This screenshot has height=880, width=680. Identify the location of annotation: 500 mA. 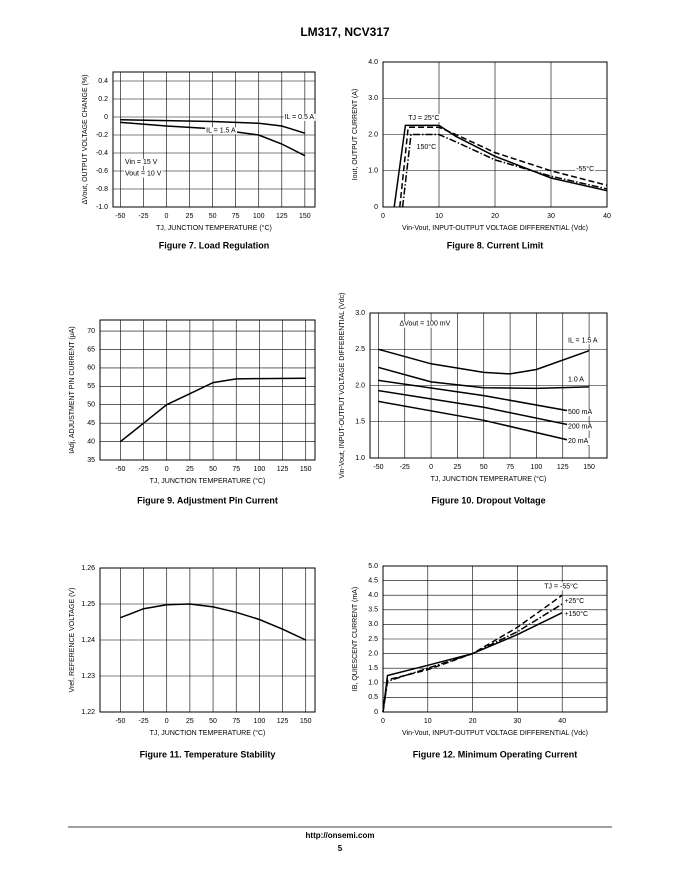
(580, 412).